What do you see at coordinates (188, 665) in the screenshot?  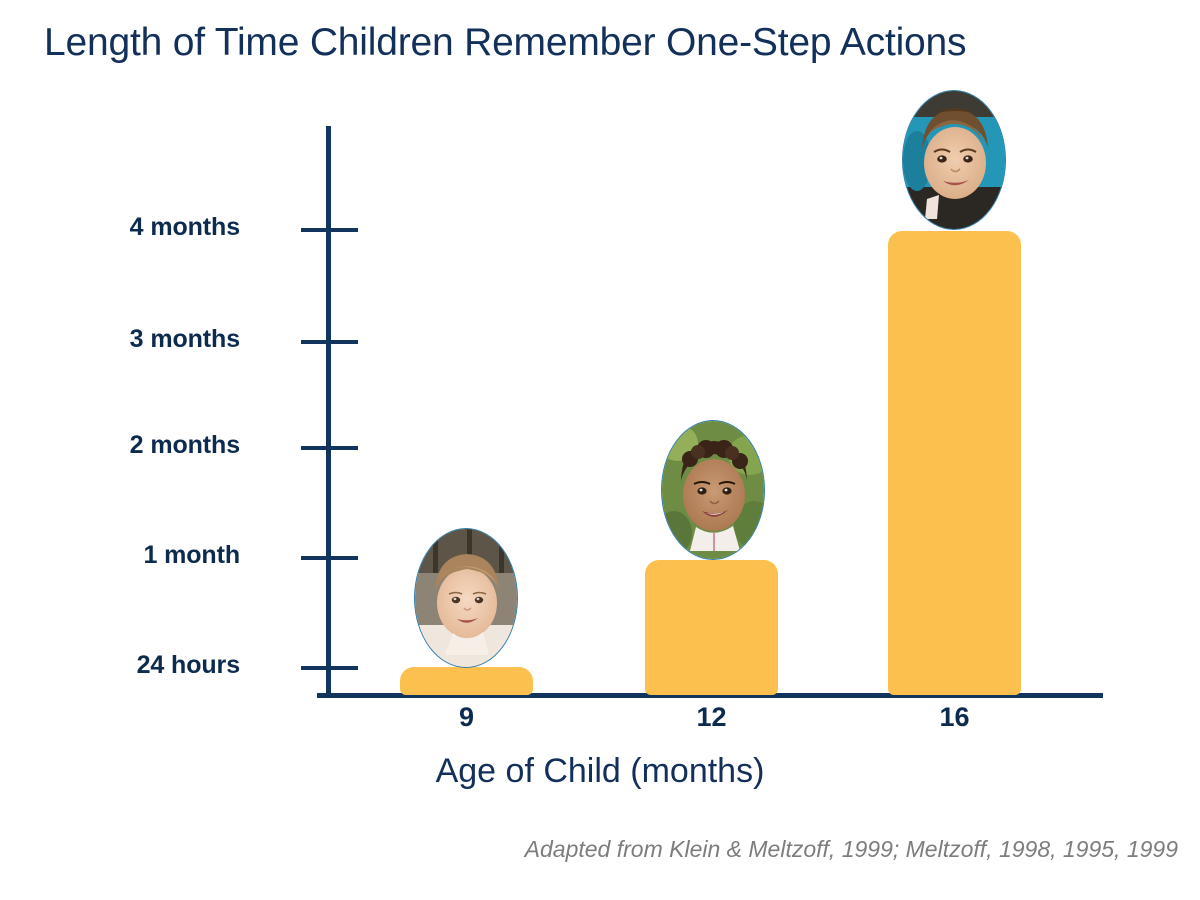 I see `y-axis-tick-label: 24 hours` at bounding box center [188, 665].